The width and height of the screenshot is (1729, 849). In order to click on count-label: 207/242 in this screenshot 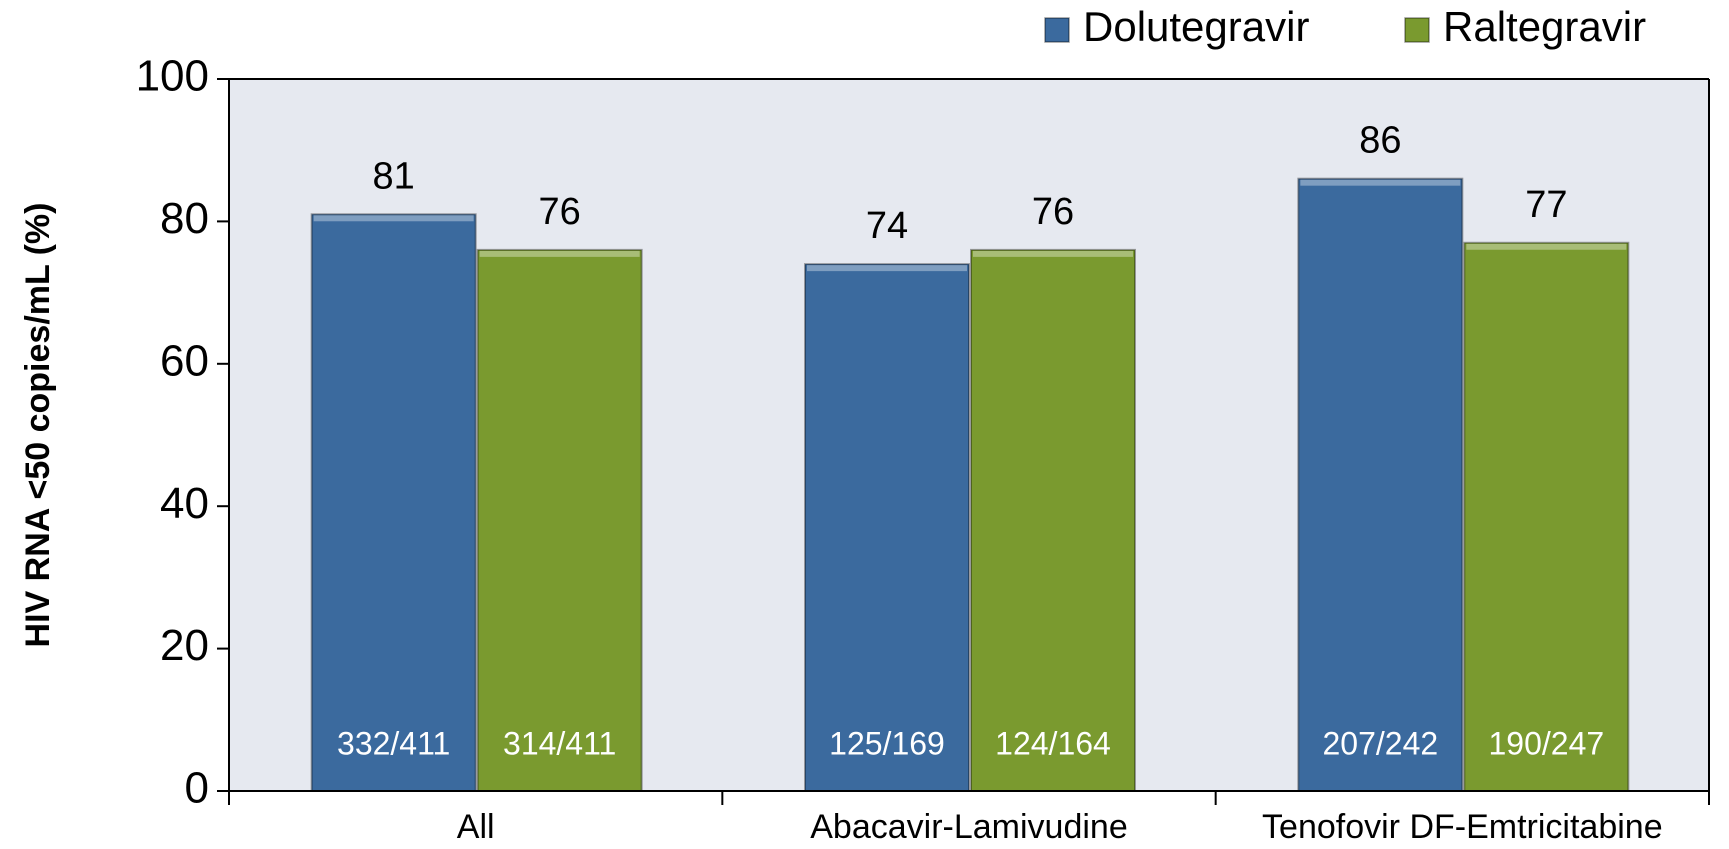, I will do `click(1380, 743)`.